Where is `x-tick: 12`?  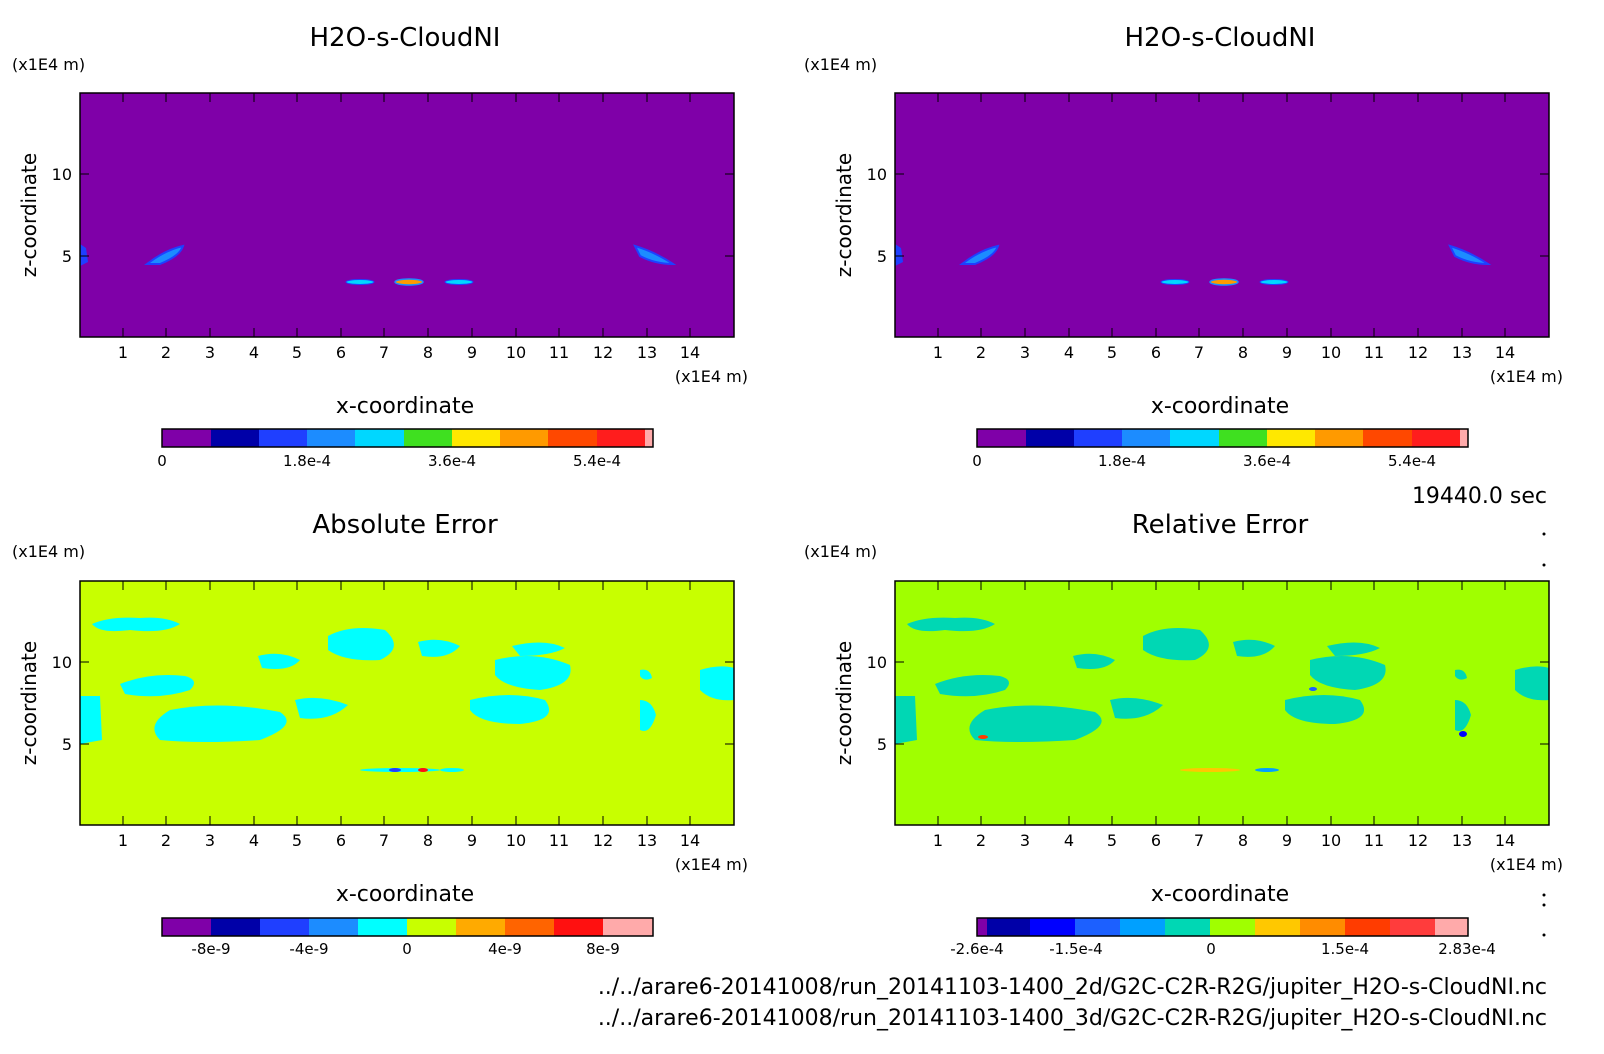 x-tick: 12 is located at coordinates (603, 227).